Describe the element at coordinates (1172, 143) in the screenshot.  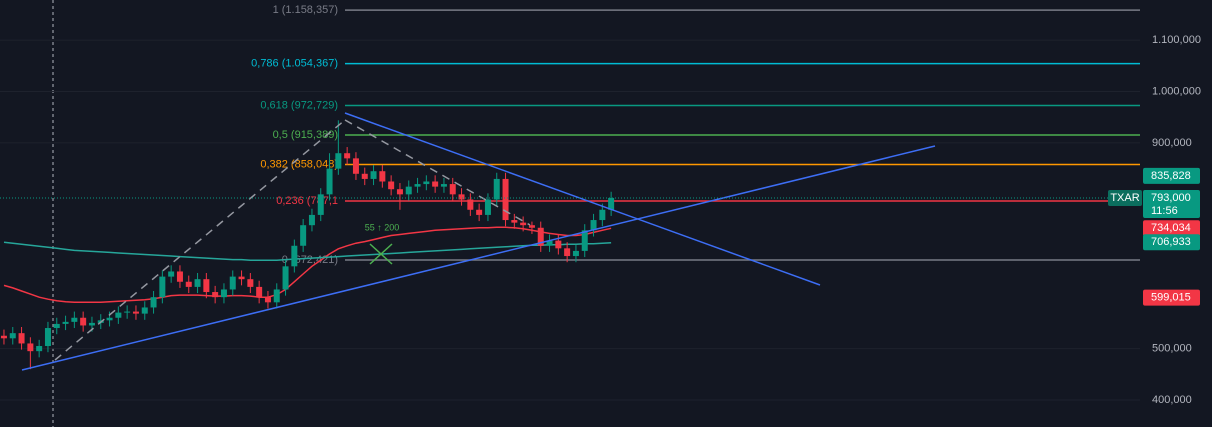
I see `y-tick-label: 900,000` at that location.